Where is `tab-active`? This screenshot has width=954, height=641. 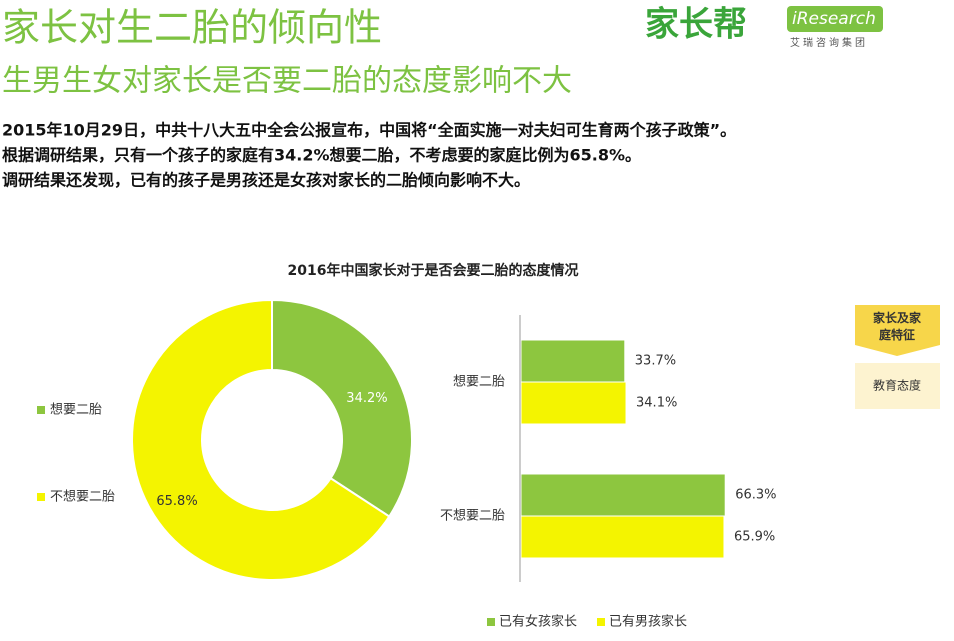
tab-active is located at coordinates (897, 330).